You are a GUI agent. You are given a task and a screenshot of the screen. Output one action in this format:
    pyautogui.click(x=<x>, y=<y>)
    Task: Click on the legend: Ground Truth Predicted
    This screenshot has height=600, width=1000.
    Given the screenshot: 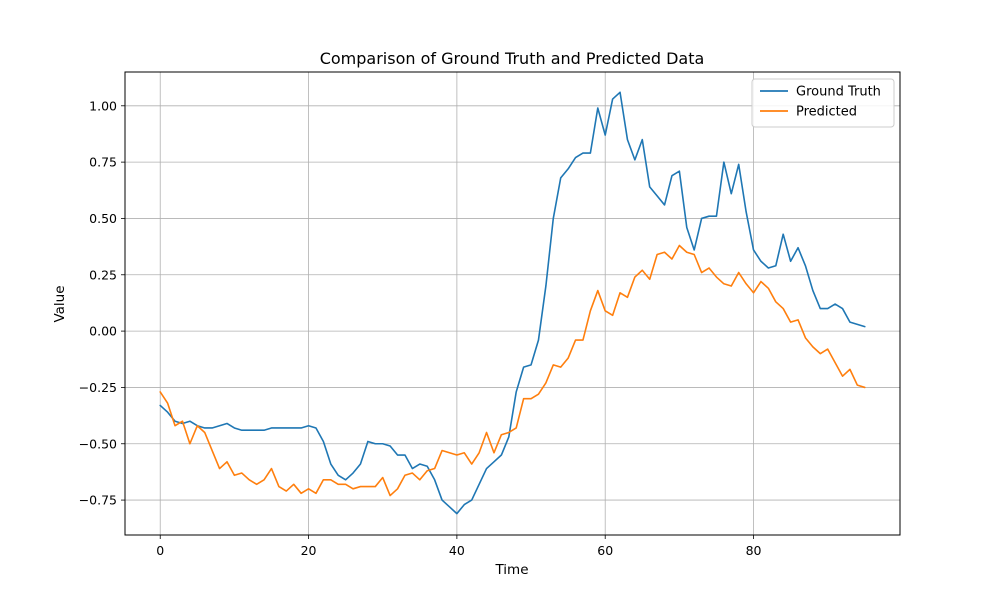 What is the action you would take?
    pyautogui.click(x=823, y=103)
    